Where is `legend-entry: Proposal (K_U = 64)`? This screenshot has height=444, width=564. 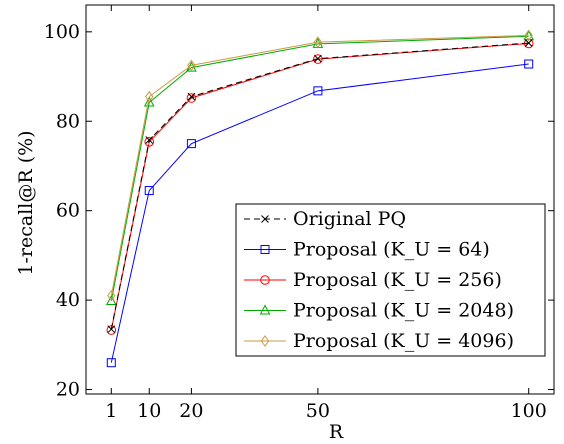 legend-entry: Proposal (K_U = 64) is located at coordinates (367, 250).